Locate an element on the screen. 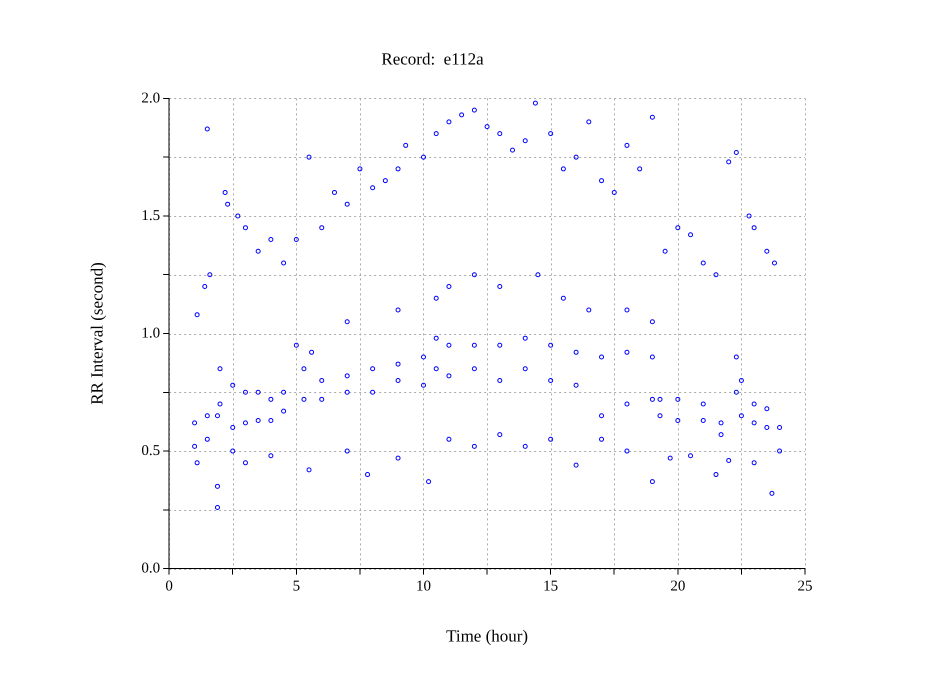 Image resolution: width=949 pixels, height=697 pixels. chart-title: Record: e112a is located at coordinates (432, 59).